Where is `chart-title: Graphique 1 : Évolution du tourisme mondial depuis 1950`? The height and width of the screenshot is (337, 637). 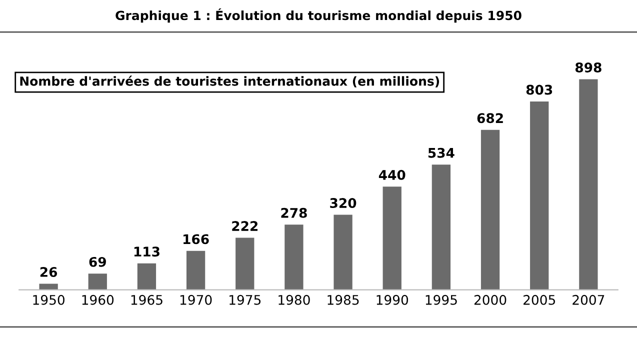 chart-title: Graphique 1 : Évolution du tourisme mondial depuis 1950 is located at coordinates (319, 15).